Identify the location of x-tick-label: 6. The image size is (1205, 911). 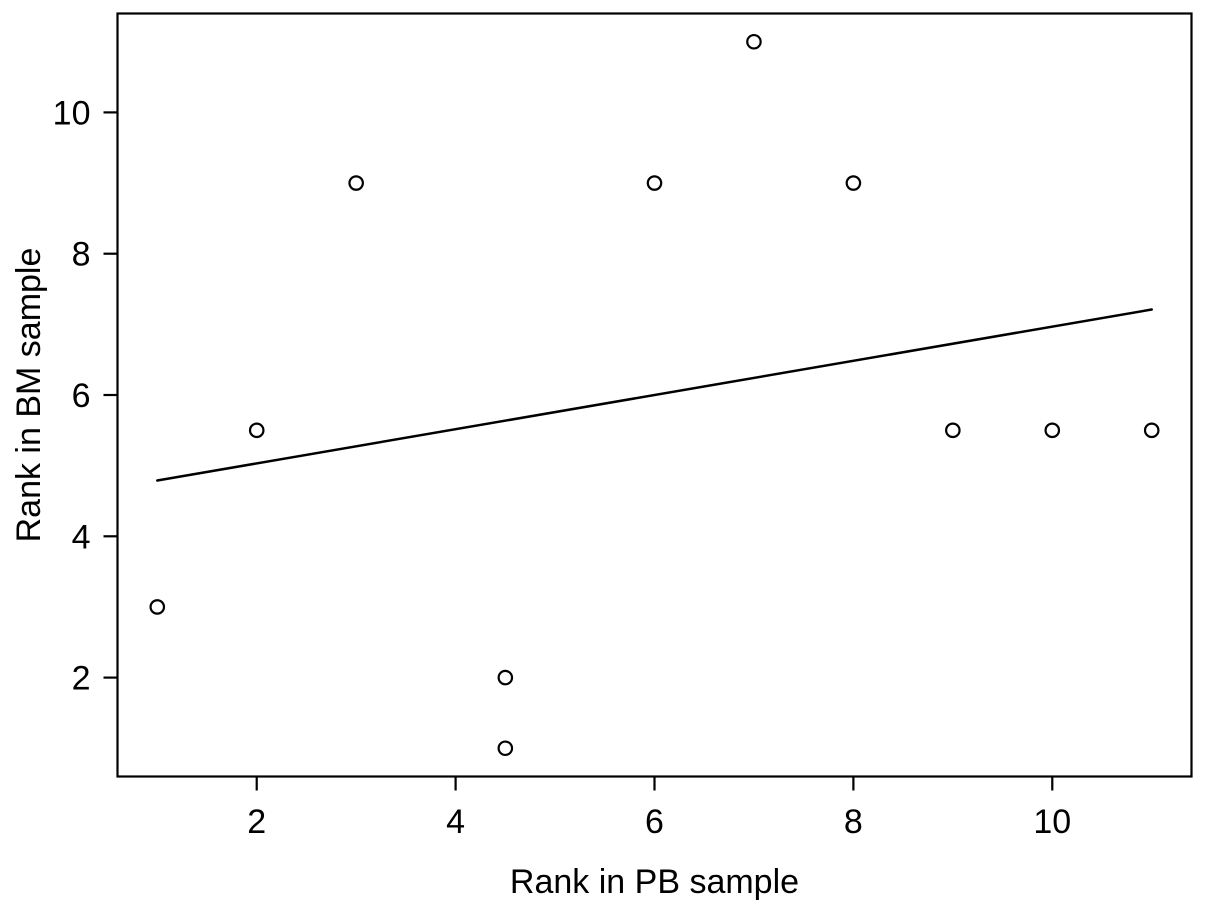
(654, 822).